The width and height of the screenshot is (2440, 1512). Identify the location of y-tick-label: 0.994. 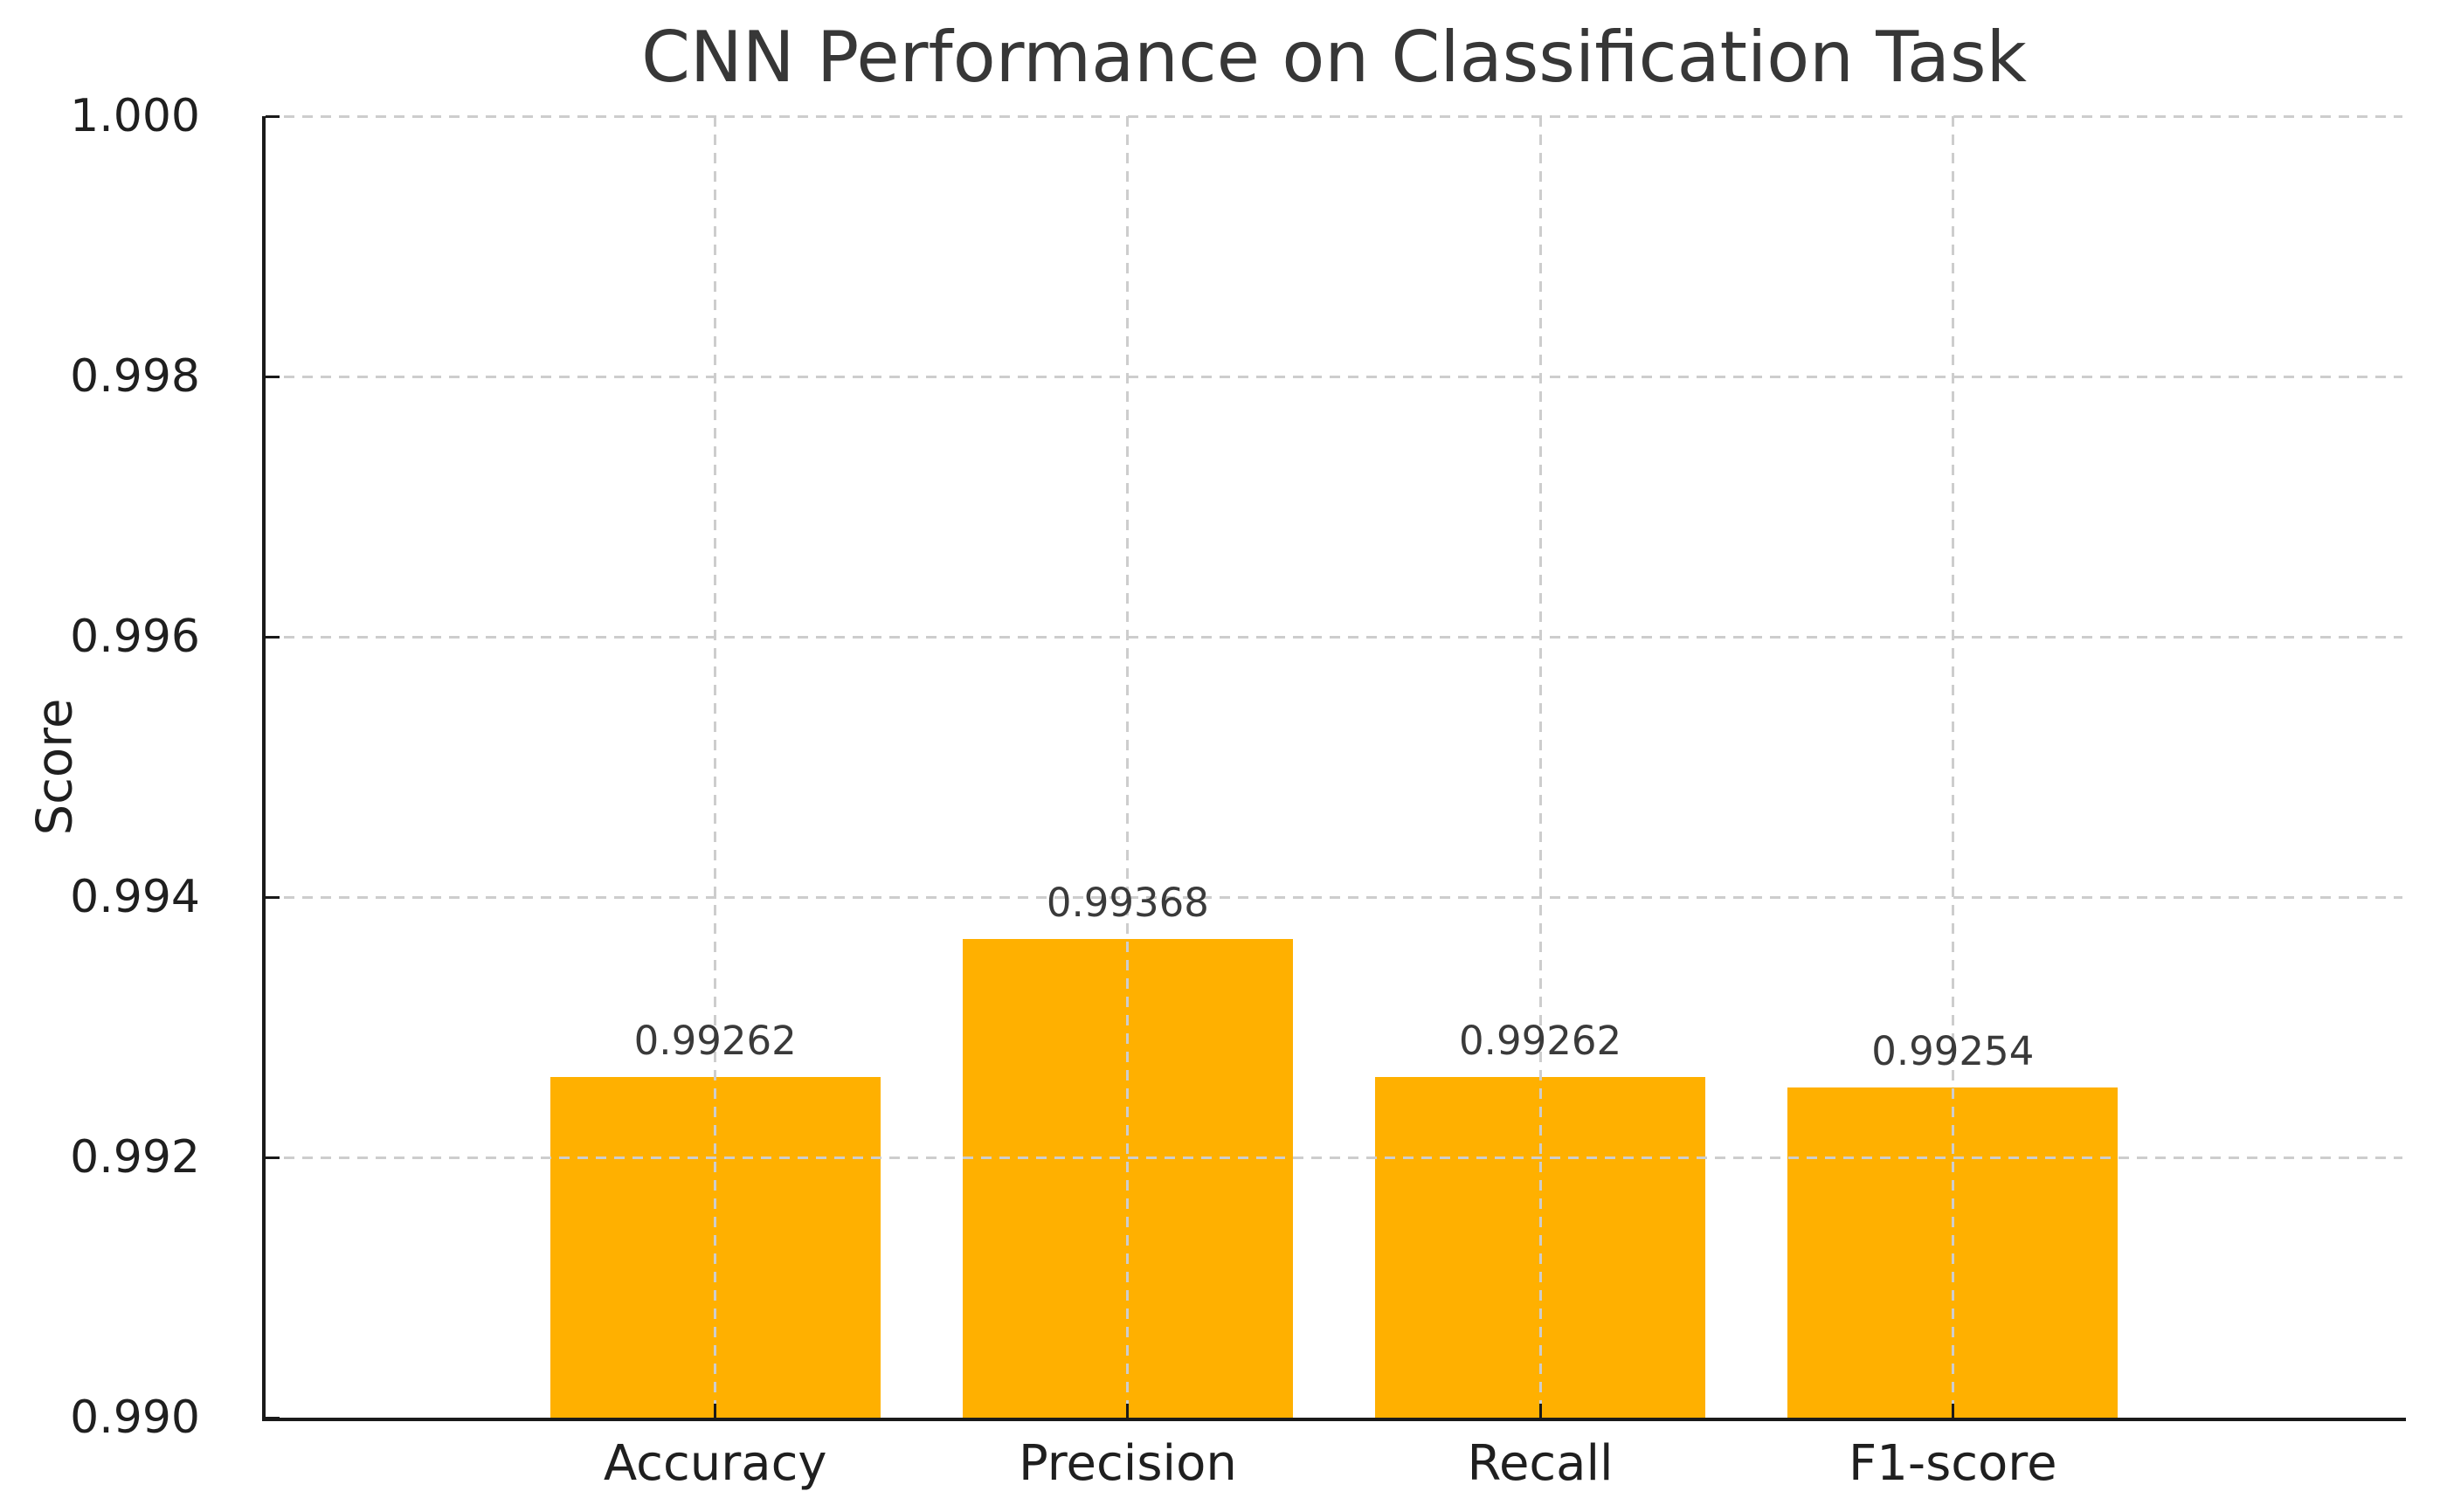
(135, 897).